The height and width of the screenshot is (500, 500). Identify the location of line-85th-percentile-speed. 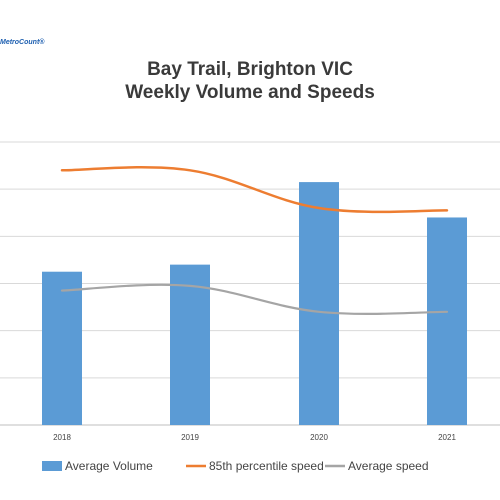
(254, 190).